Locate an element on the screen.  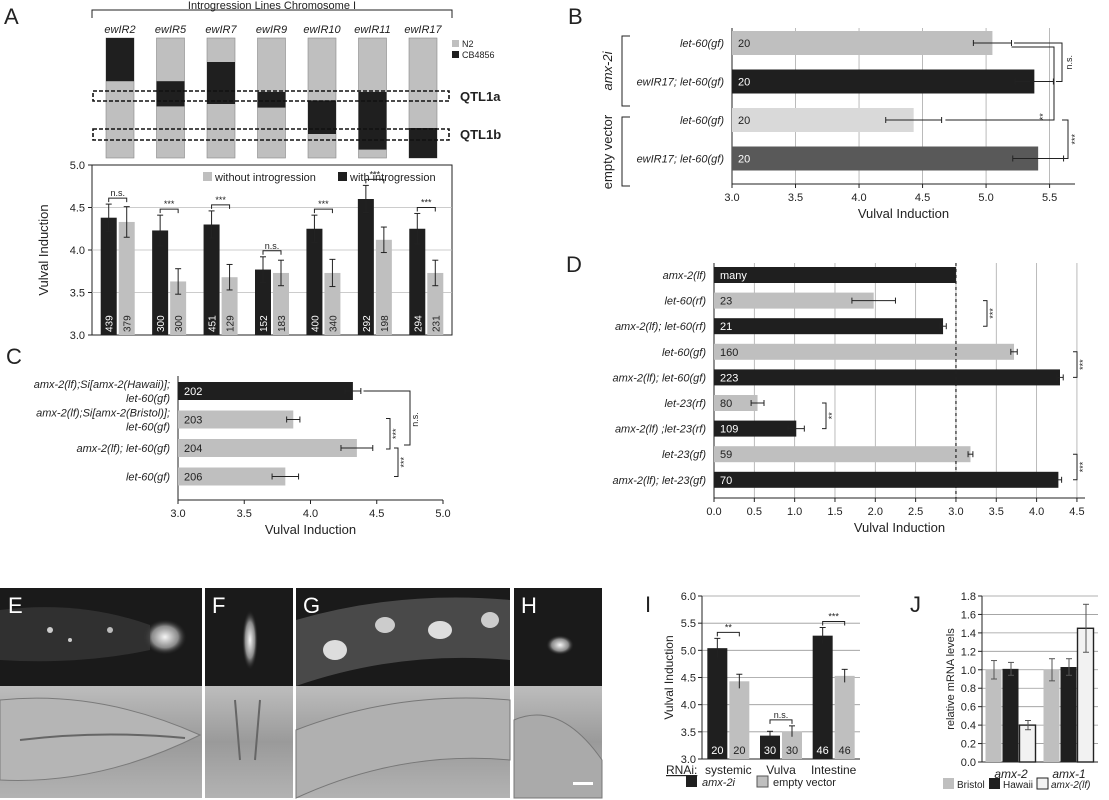
y-tick-label: 0.0 is located at coordinates (968, 763).